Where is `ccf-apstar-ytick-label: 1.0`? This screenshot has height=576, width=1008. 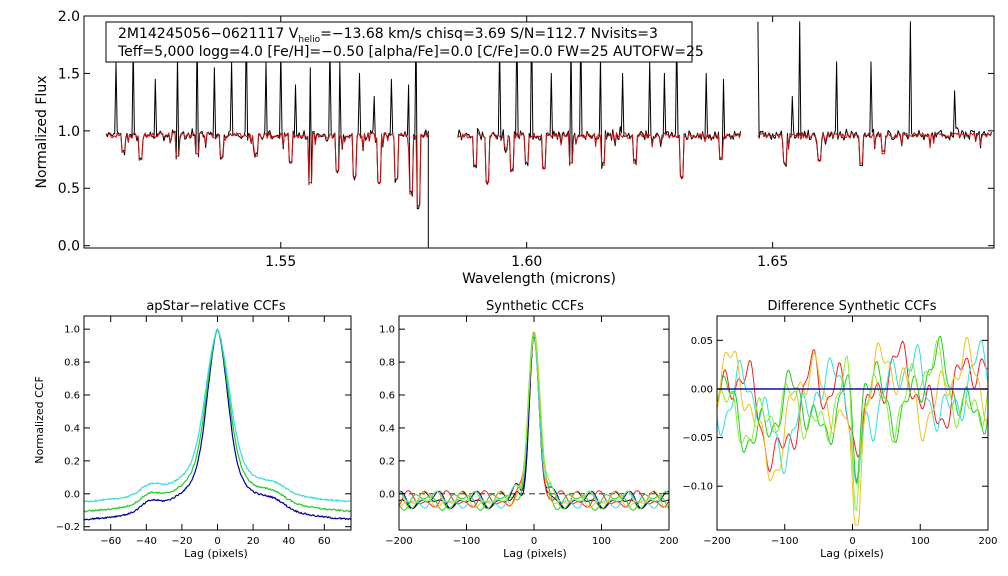
ccf-apstar-ytick-label: 1.0 is located at coordinates (72, 330).